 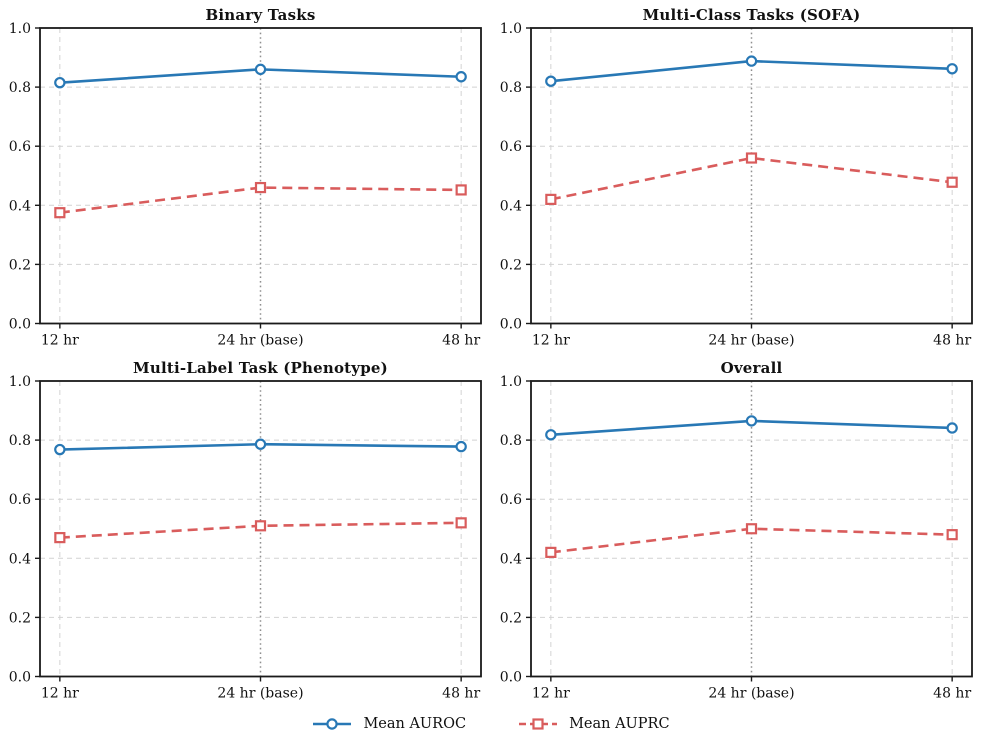 I want to click on subplot-title-multiclass-sofa: Multi-Class Tasks (SOFA), so click(x=751, y=15).